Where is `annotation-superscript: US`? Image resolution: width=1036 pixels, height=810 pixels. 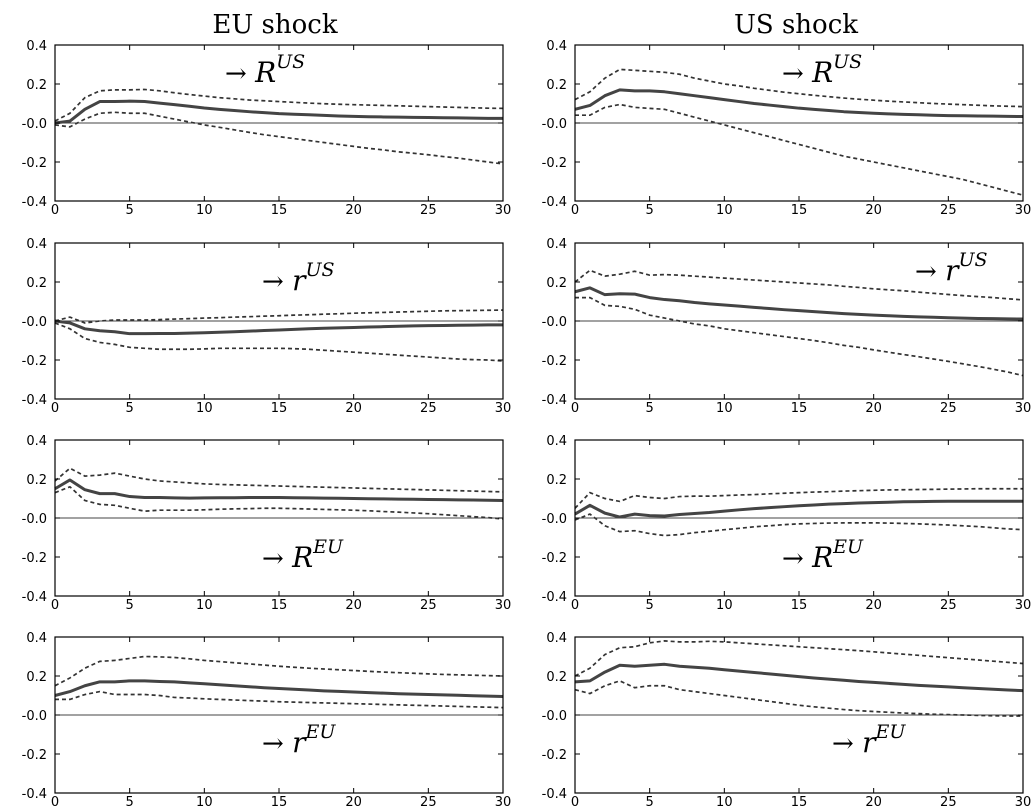 annotation-superscript: US is located at coordinates (847, 62).